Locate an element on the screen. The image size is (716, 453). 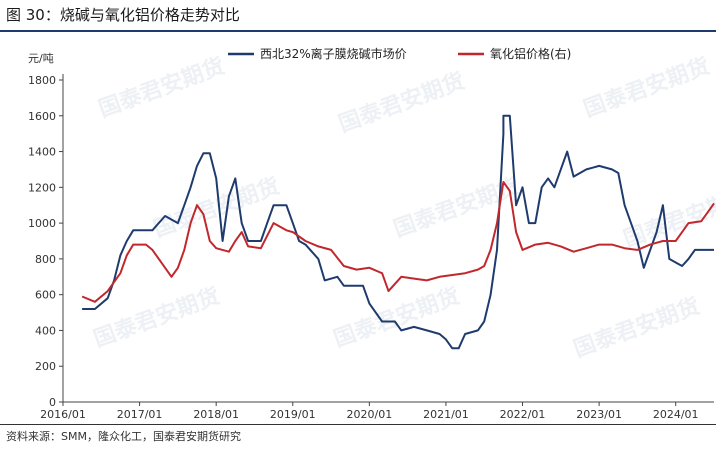
x-tick-label: 2020/01 is located at coordinates (370, 414).